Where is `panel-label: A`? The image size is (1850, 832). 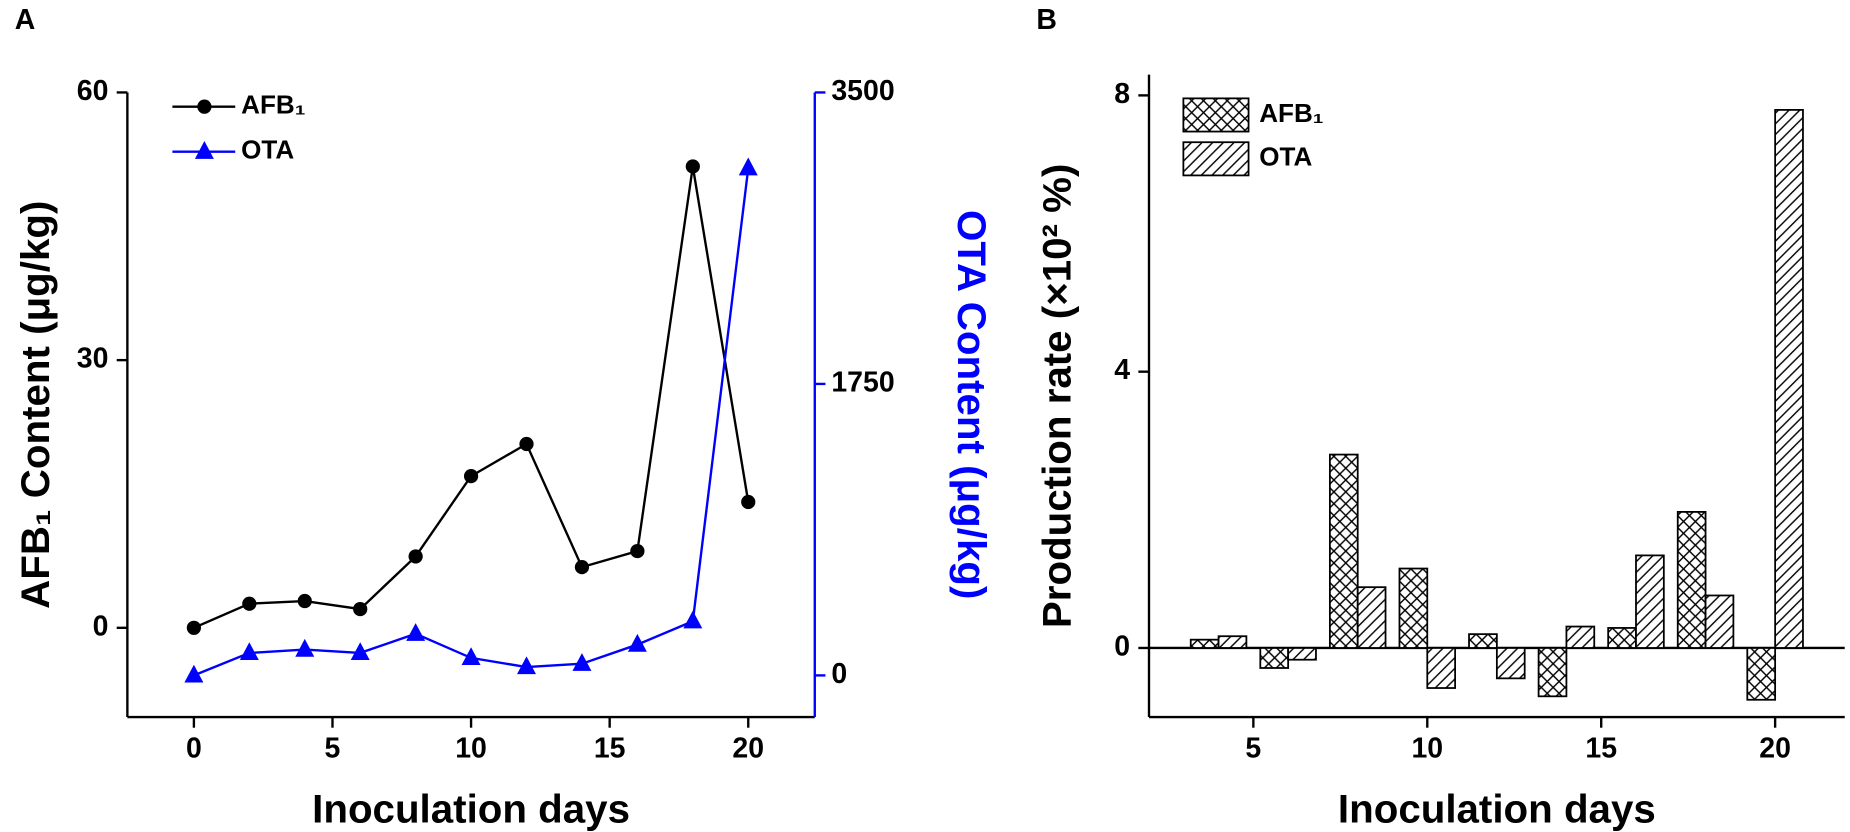
panel-label: A is located at coordinates (25, 20).